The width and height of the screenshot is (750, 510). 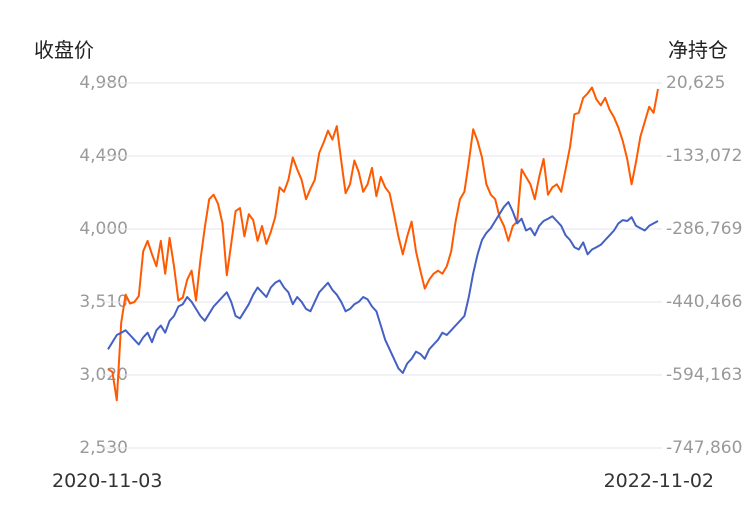 What do you see at coordinates (658, 481) in the screenshot?
I see `x-axis-end-label: 2022-11-02` at bounding box center [658, 481].